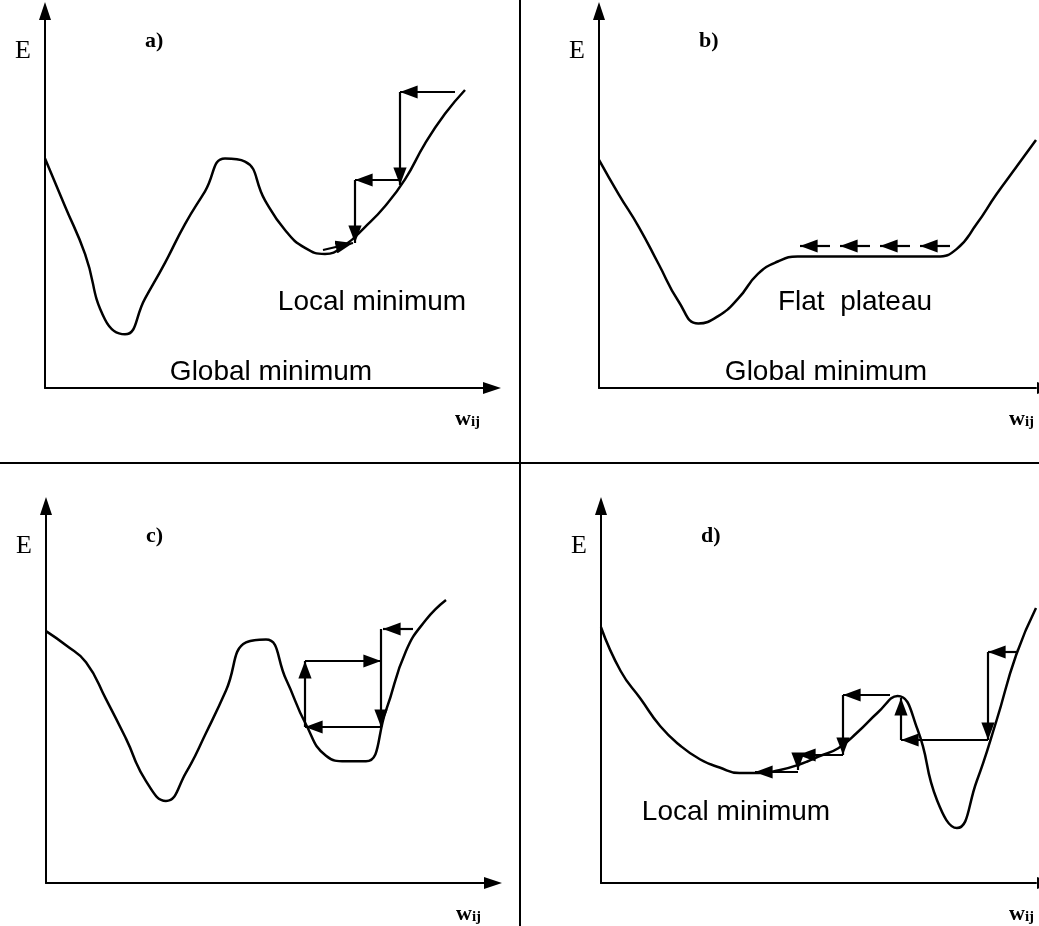  Describe the element at coordinates (709, 39) in the screenshot. I see `chart-title: b)` at that location.